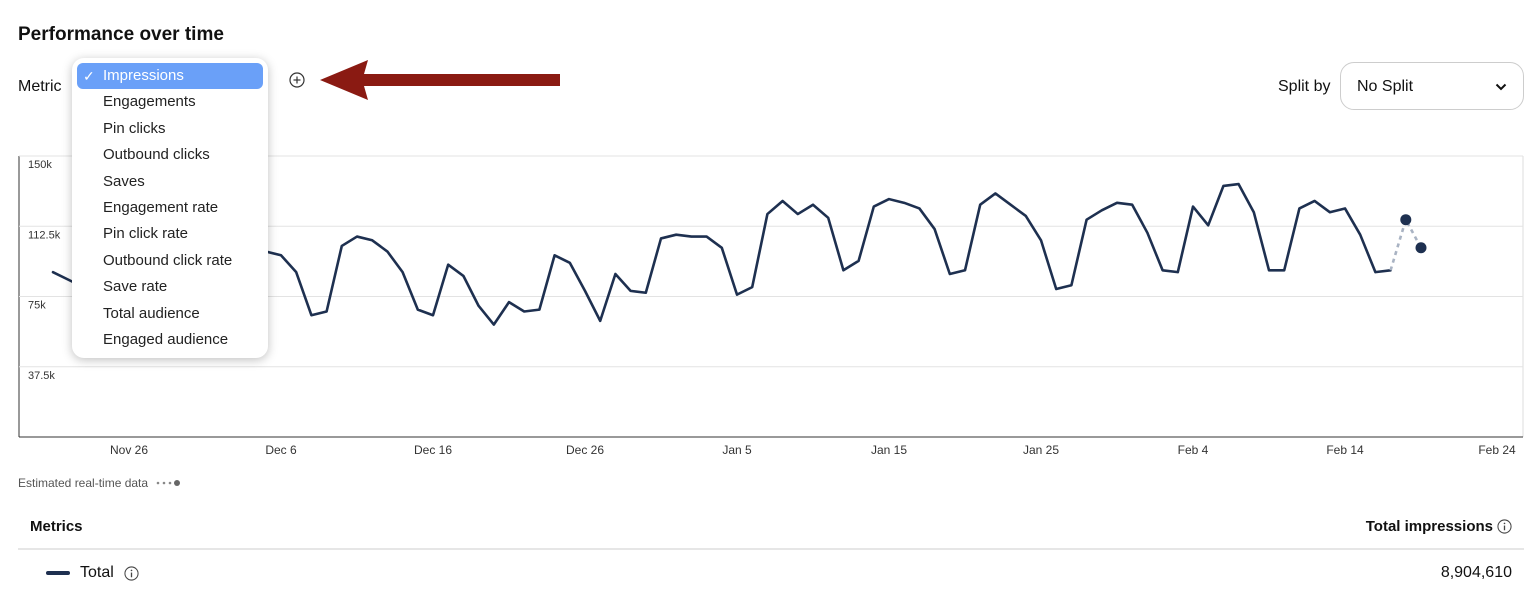  I want to click on metric-option-outbound-clicks: Outbound clicks, so click(170, 155).